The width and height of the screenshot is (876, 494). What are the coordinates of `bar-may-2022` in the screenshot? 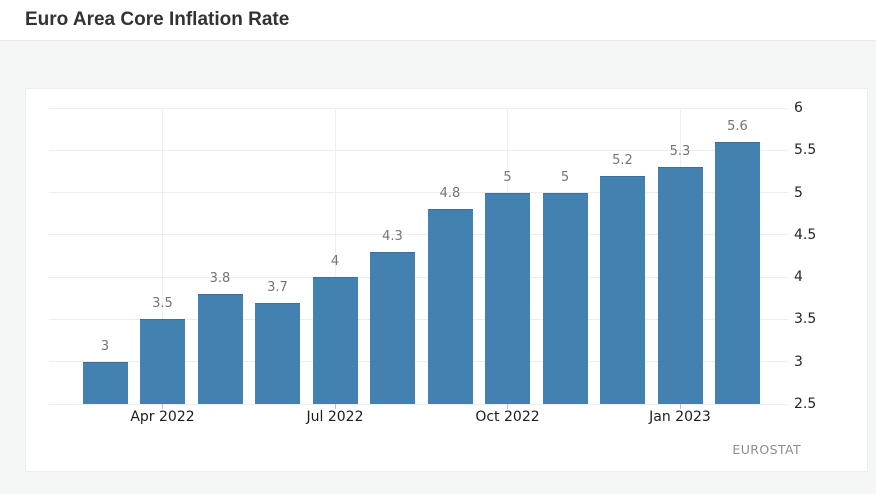 It's located at (220, 349).